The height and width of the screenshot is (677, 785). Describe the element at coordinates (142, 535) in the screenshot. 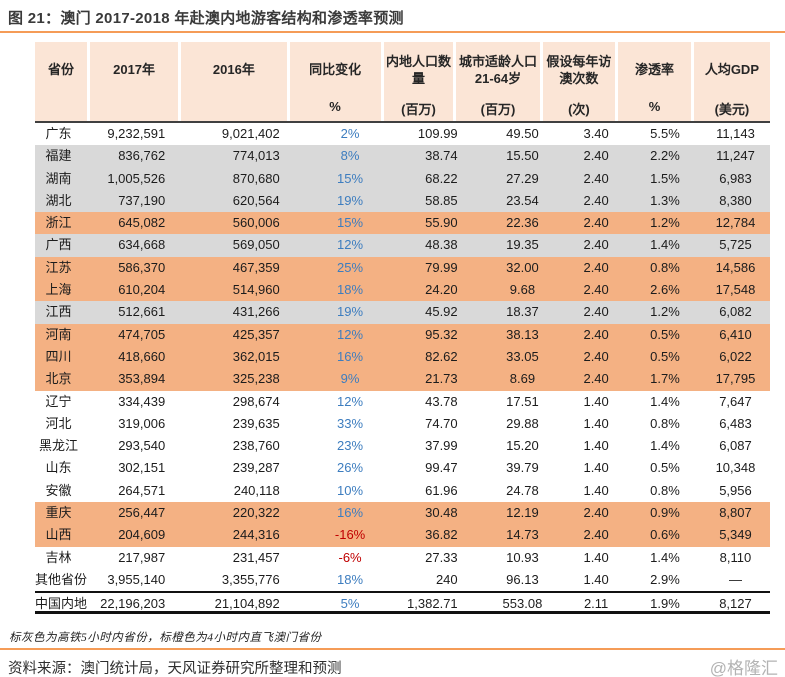

I see `cell-y2017: 204,609` at that location.